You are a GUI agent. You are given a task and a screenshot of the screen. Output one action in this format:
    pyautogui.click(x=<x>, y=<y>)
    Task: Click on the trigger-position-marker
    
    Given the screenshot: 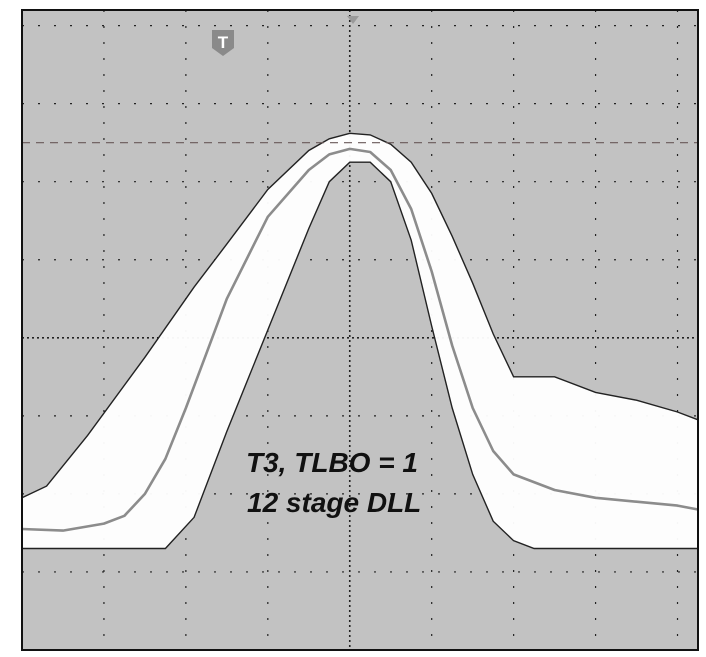 What is the action you would take?
    pyautogui.click(x=353, y=20)
    